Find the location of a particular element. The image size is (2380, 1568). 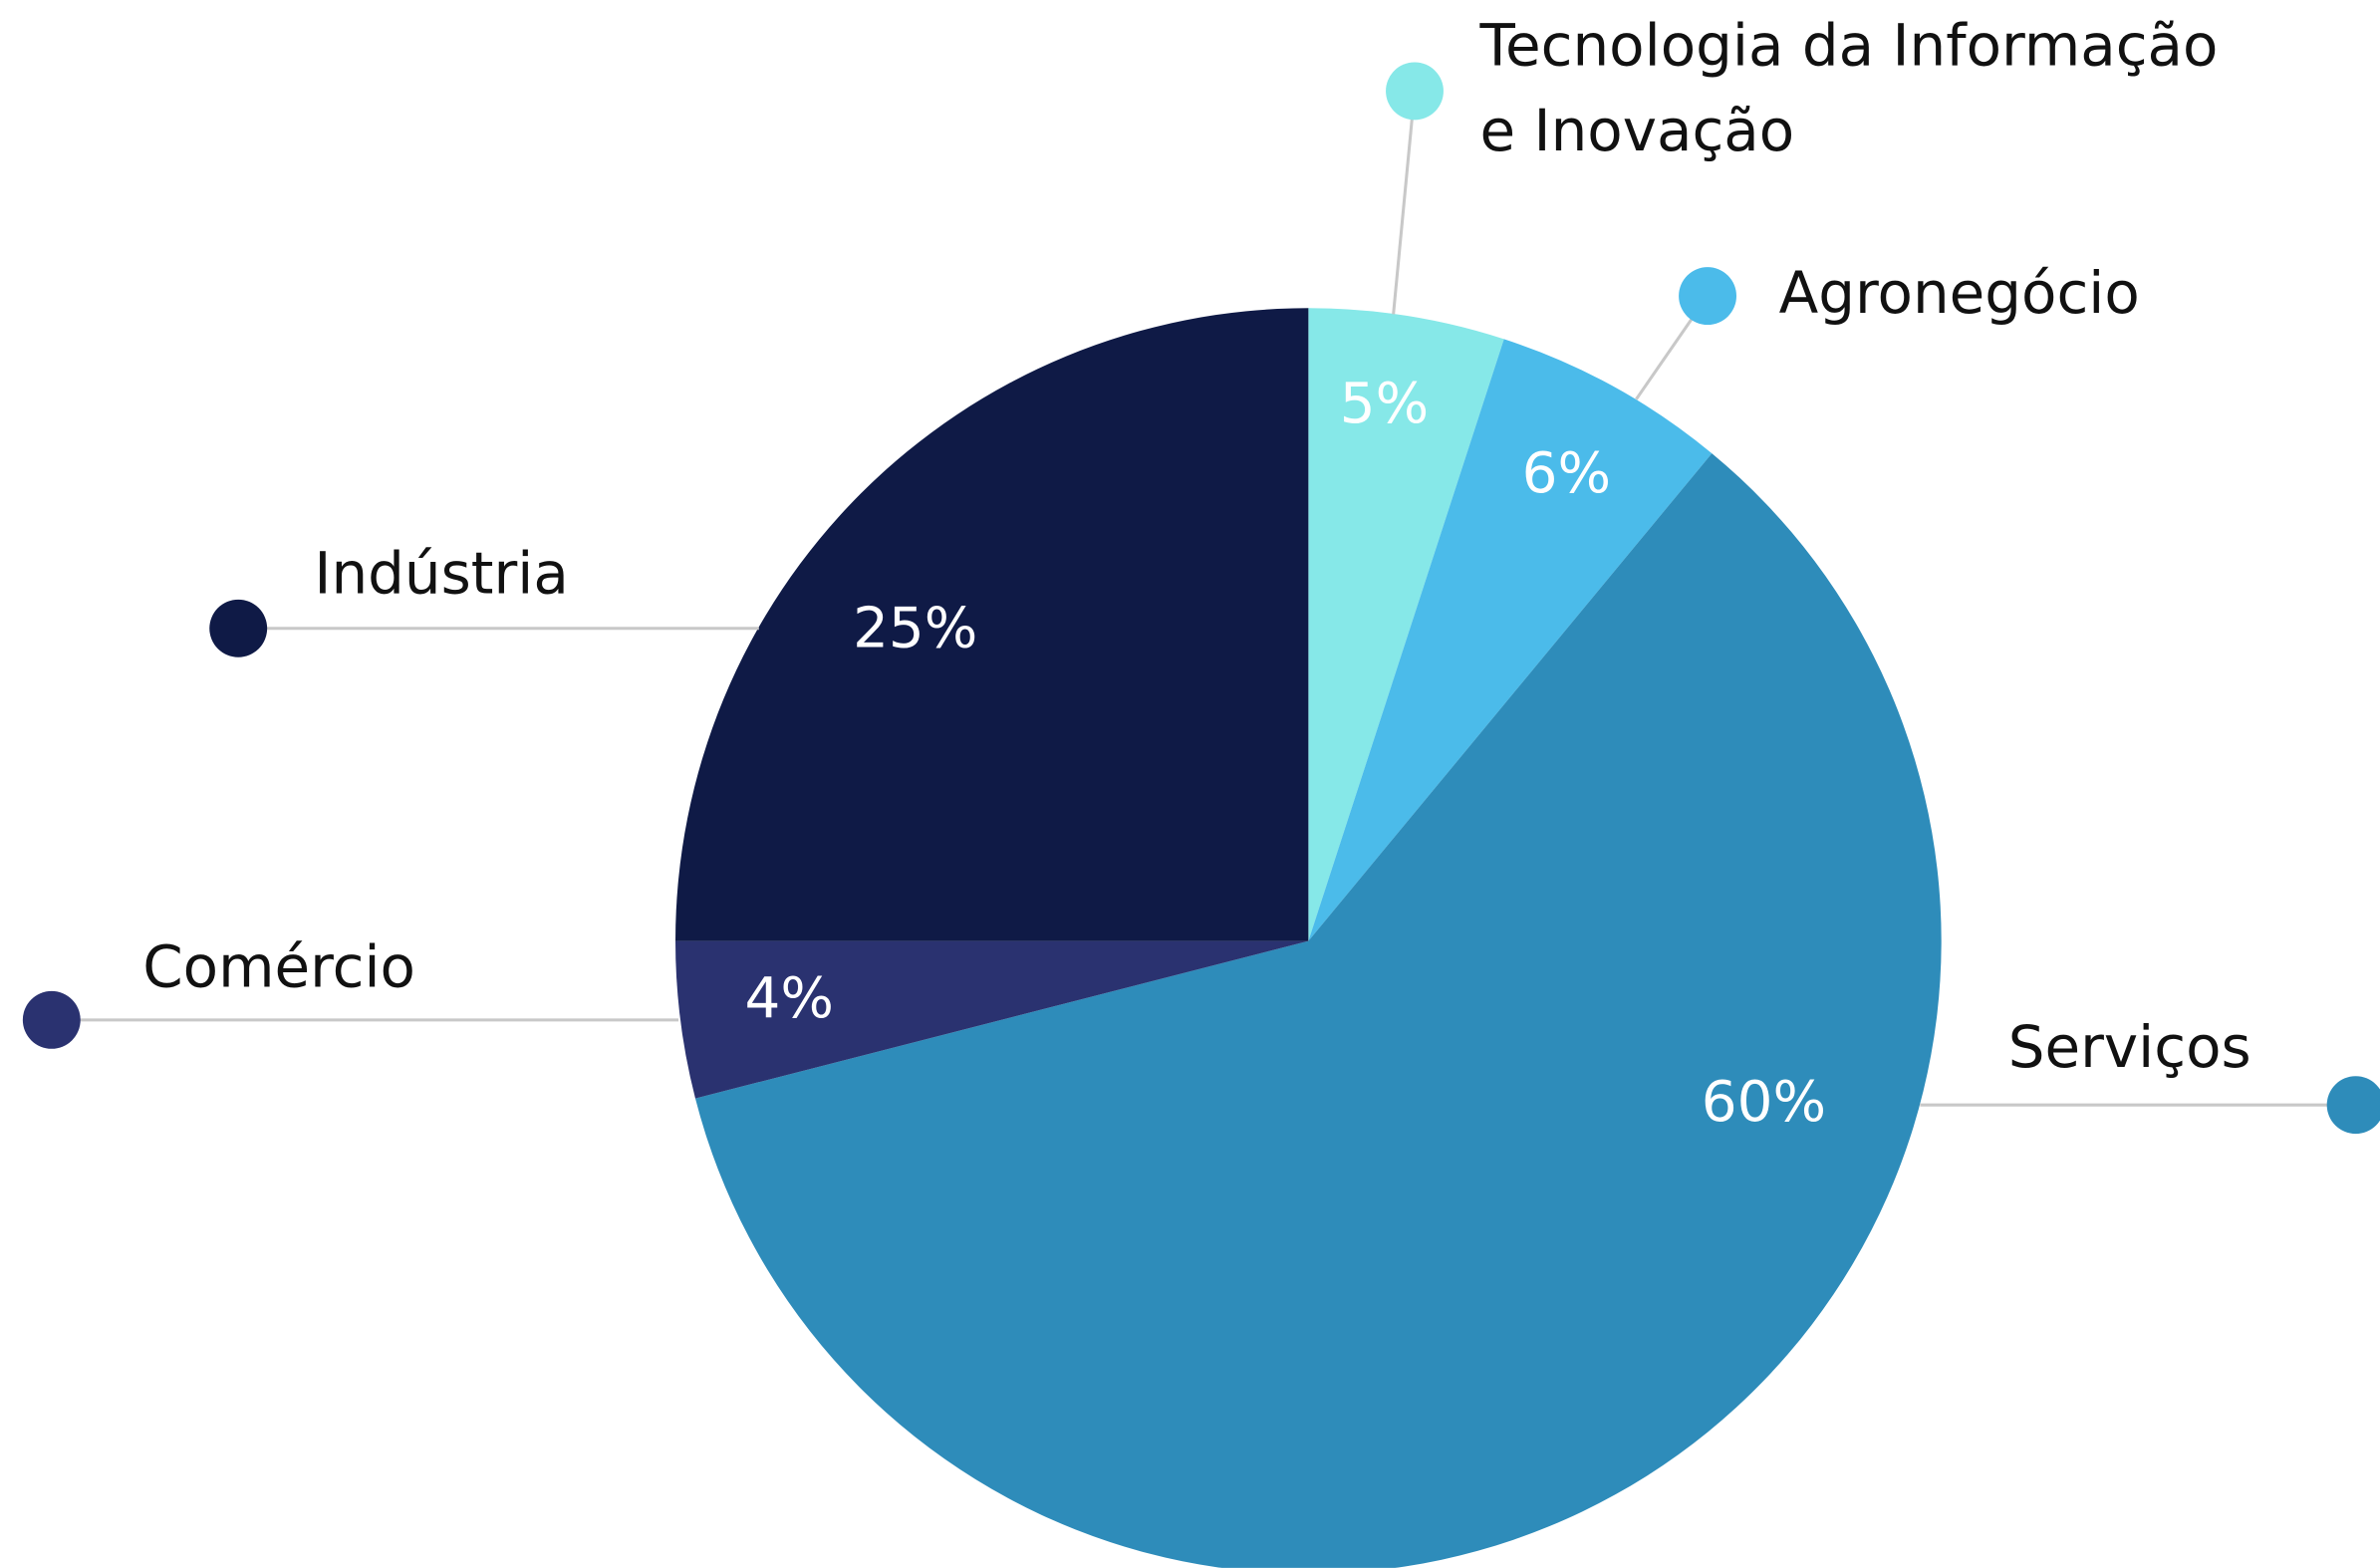

data-label: 6% is located at coordinates (1566, 473).